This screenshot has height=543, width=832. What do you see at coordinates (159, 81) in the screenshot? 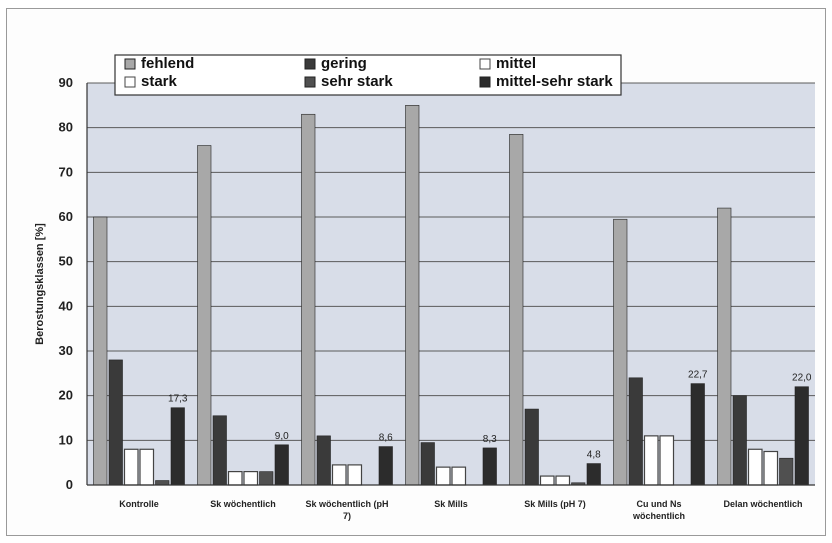
I see `legend-label: stark` at bounding box center [159, 81].